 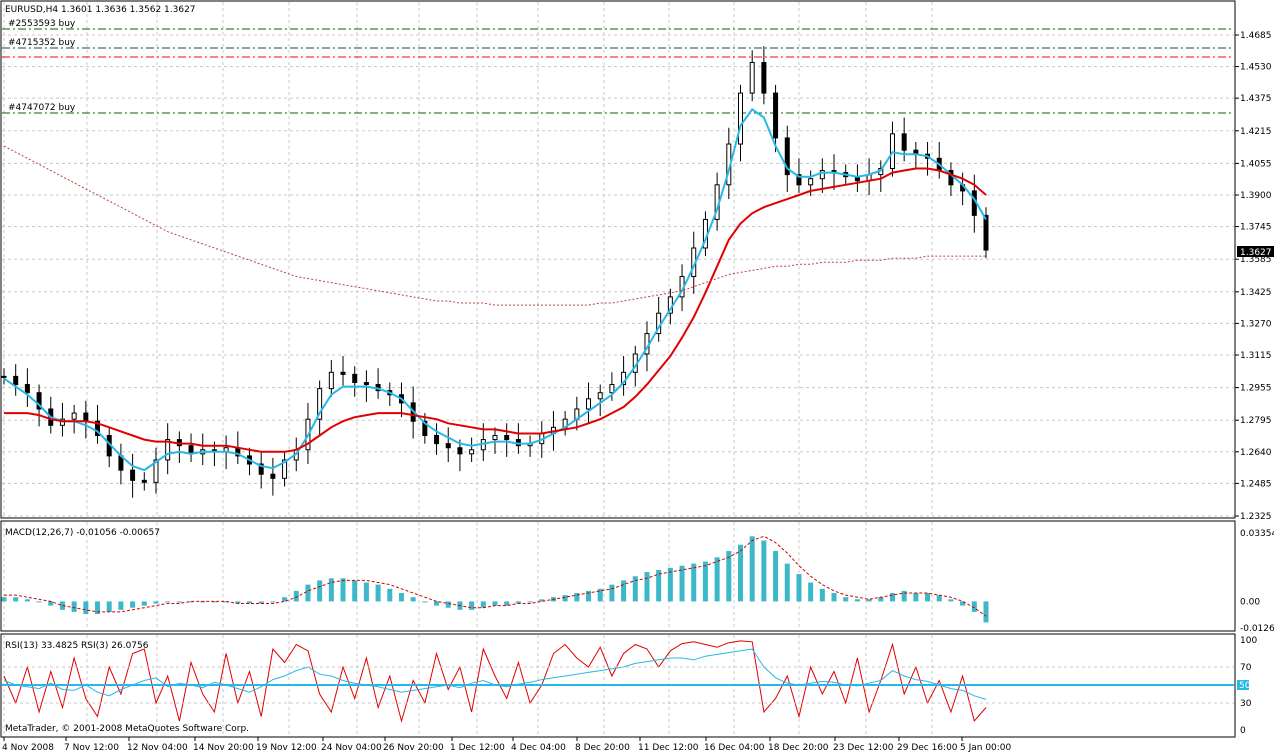 I want to click on rsi-level-tag, so click(x=1243, y=685).